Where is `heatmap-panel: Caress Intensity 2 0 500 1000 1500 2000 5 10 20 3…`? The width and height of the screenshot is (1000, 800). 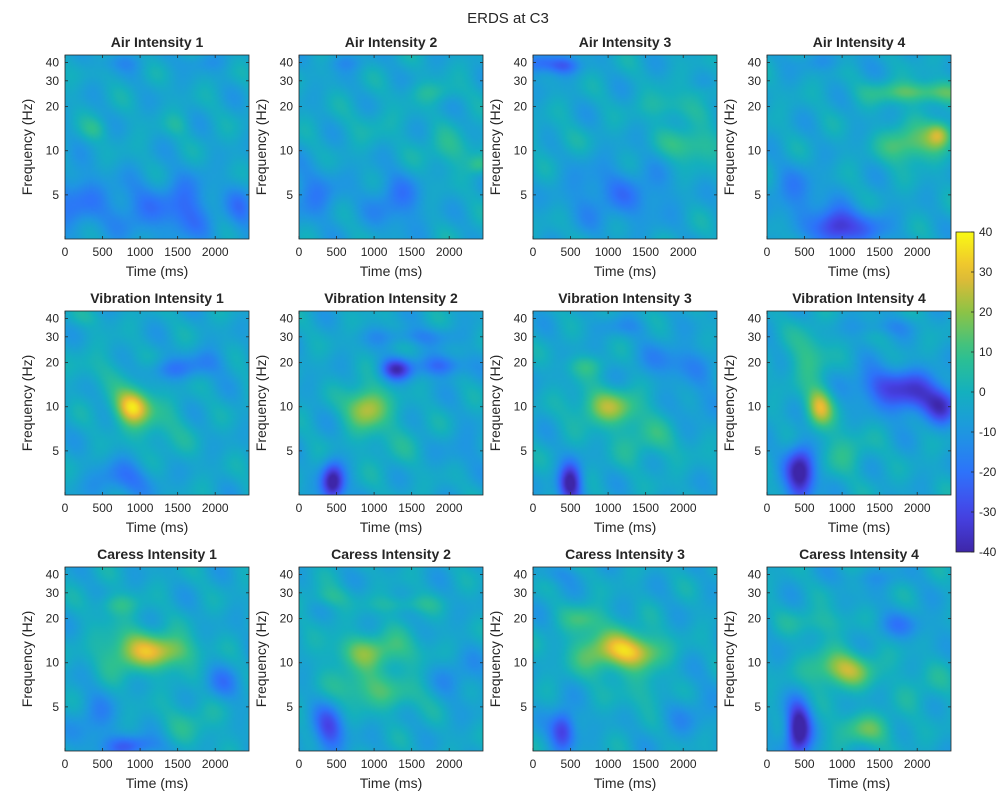
heatmap-panel: Caress Intensity 2 0 500 1000 1500 2000 5 10 20 3… is located at coordinates (368, 668).